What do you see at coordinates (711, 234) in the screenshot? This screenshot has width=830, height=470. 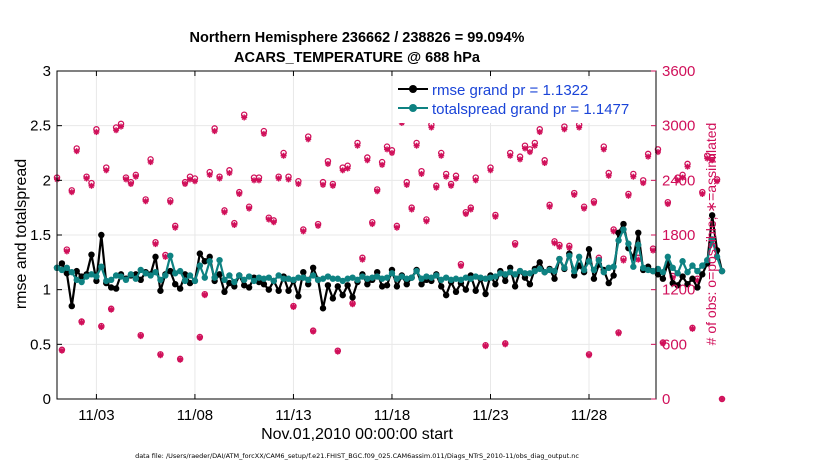 I see `y-axis-label-right: # of obs: o=possible; ∗=assimilated` at bounding box center [711, 234].